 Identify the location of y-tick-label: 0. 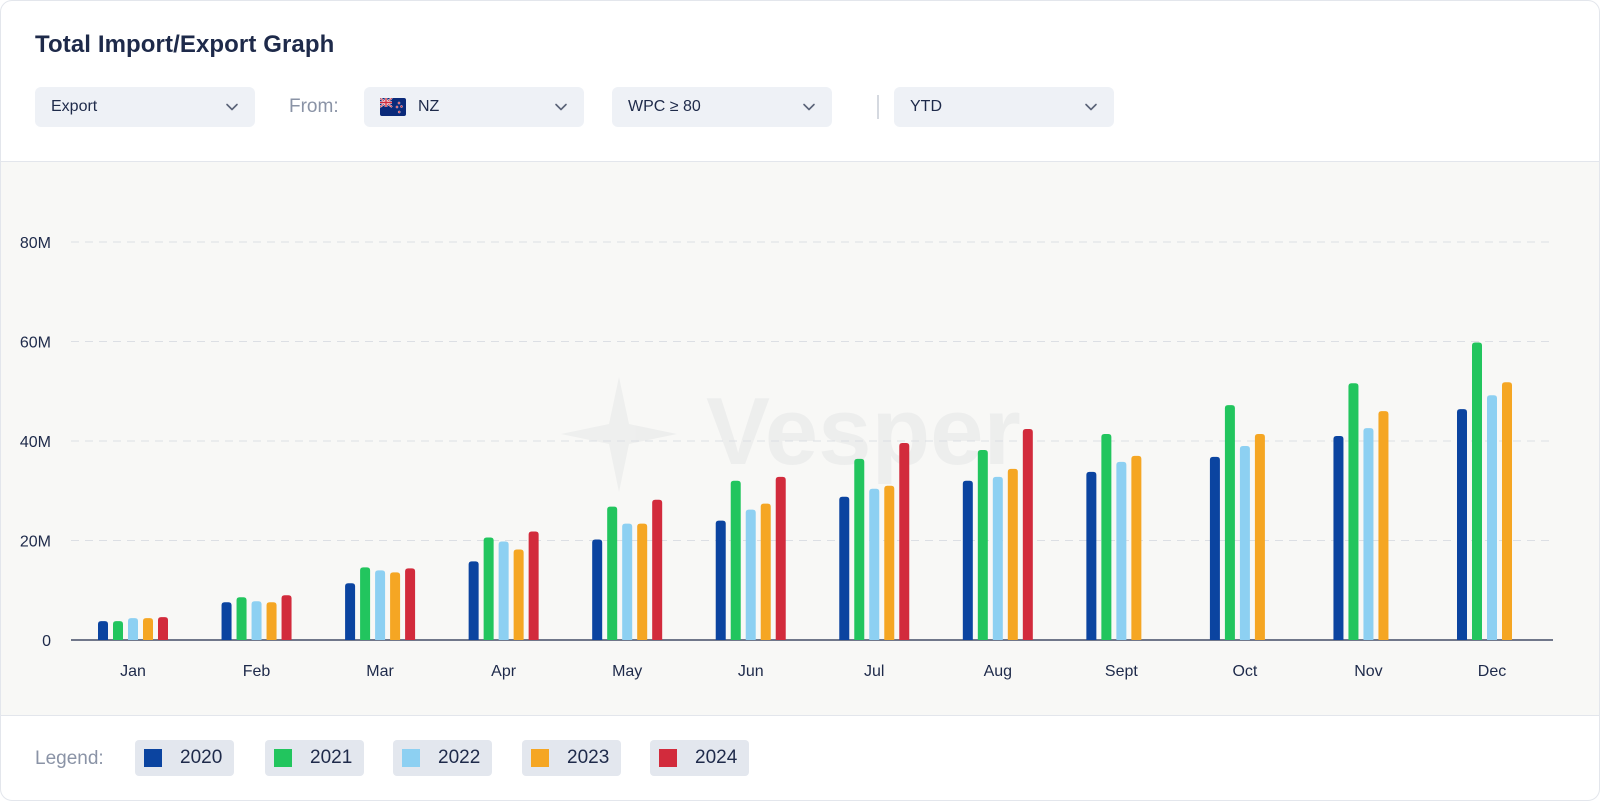
(46, 641).